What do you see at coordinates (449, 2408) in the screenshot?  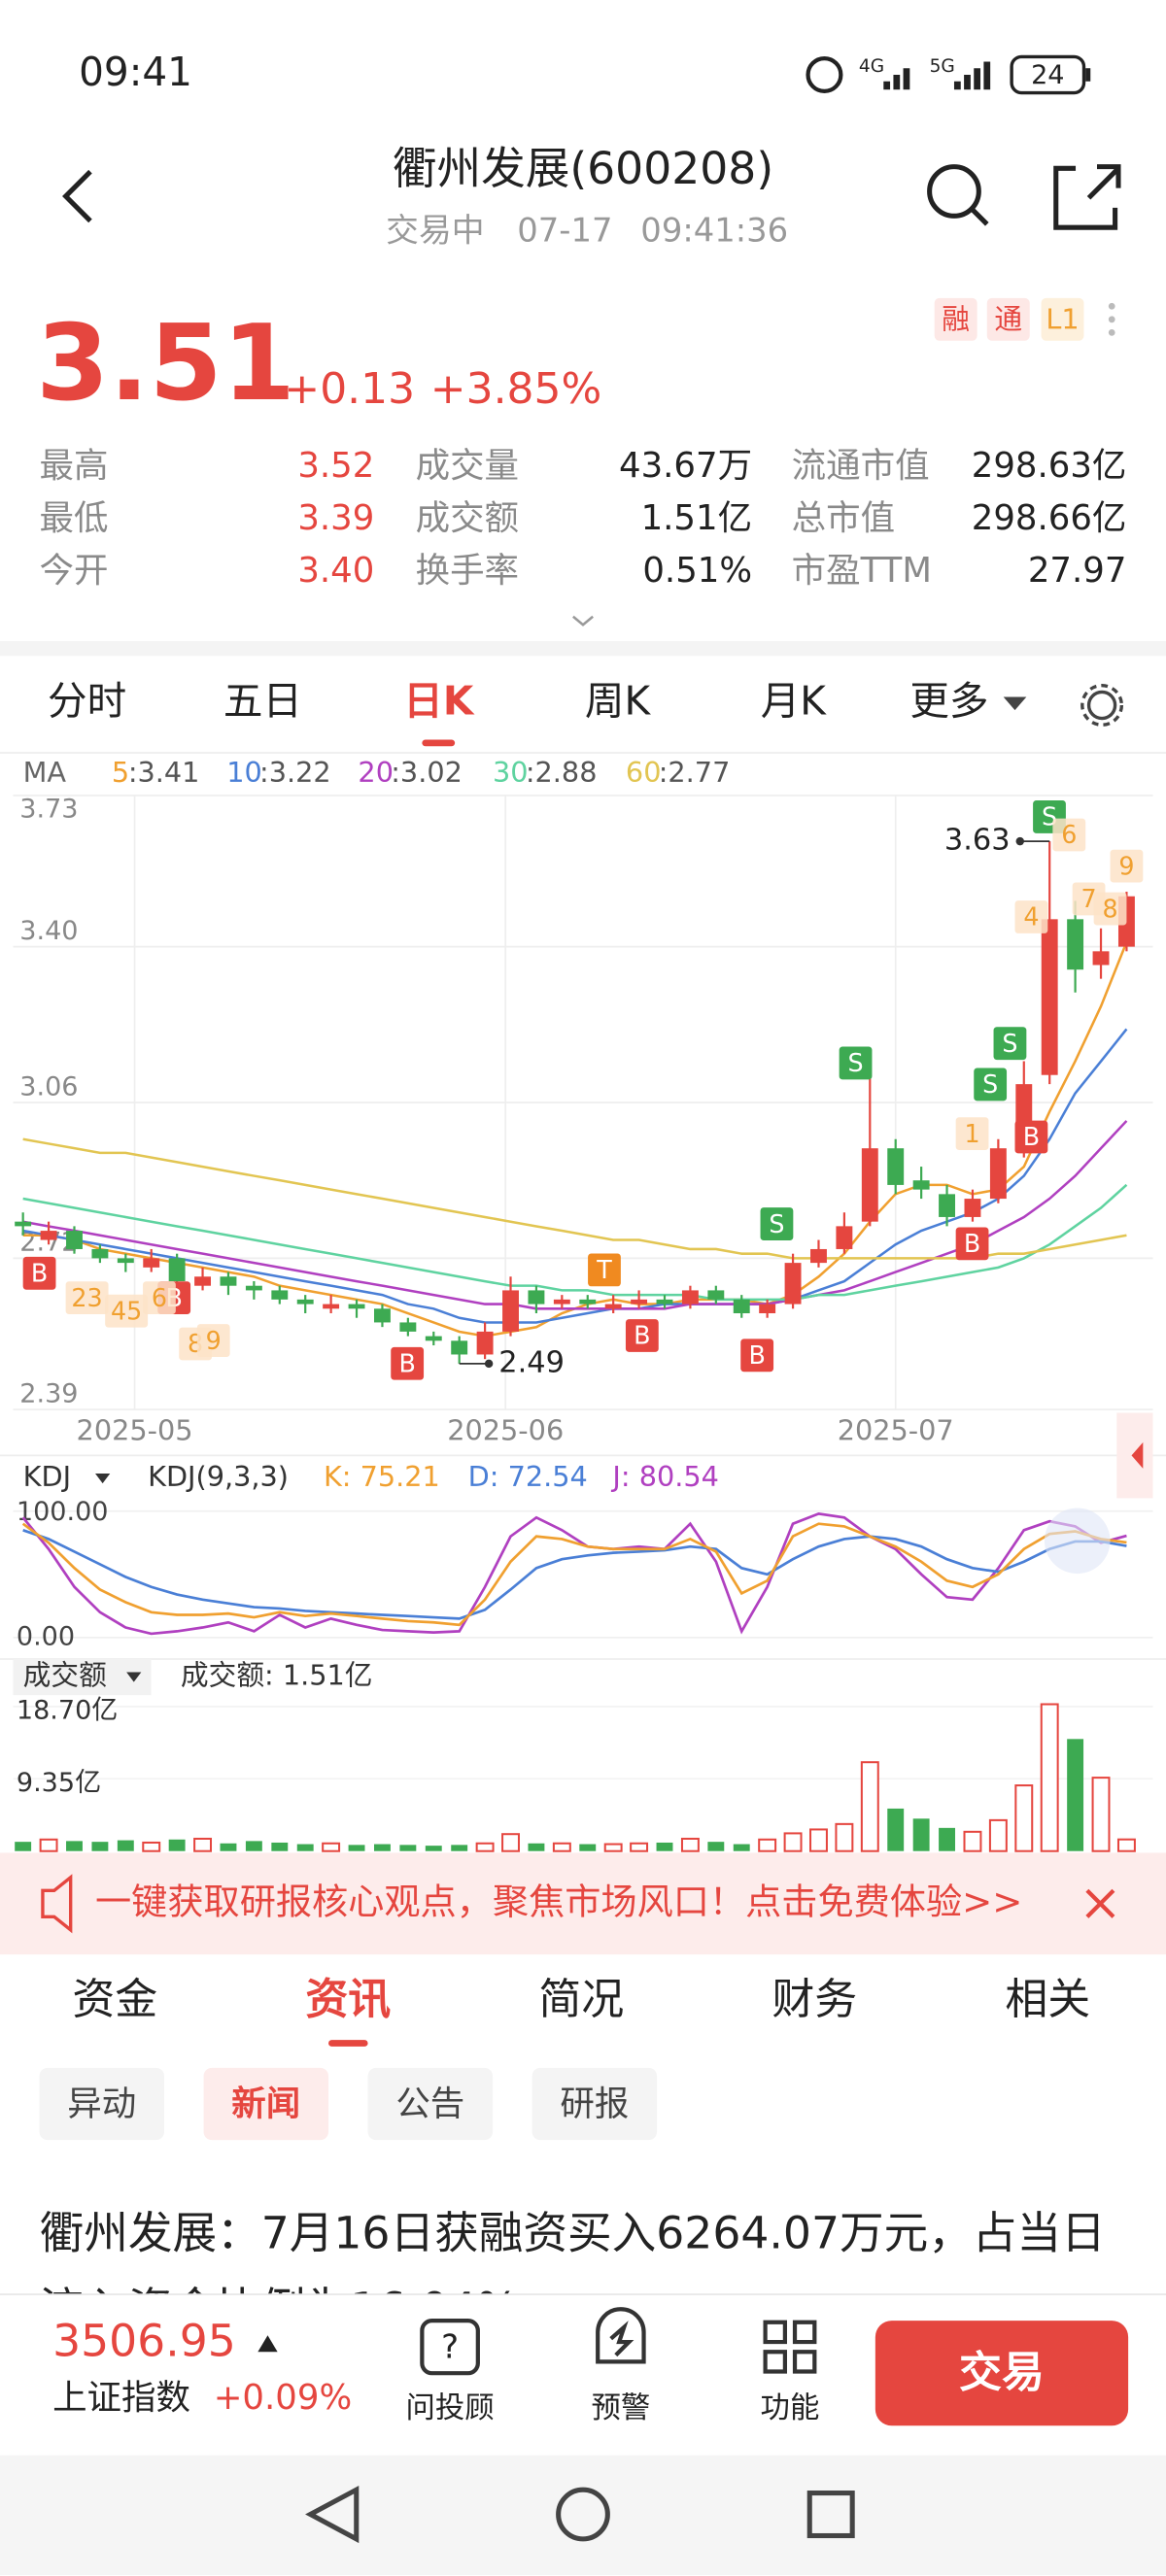 I see `bottom-button: 问投顾` at bounding box center [449, 2408].